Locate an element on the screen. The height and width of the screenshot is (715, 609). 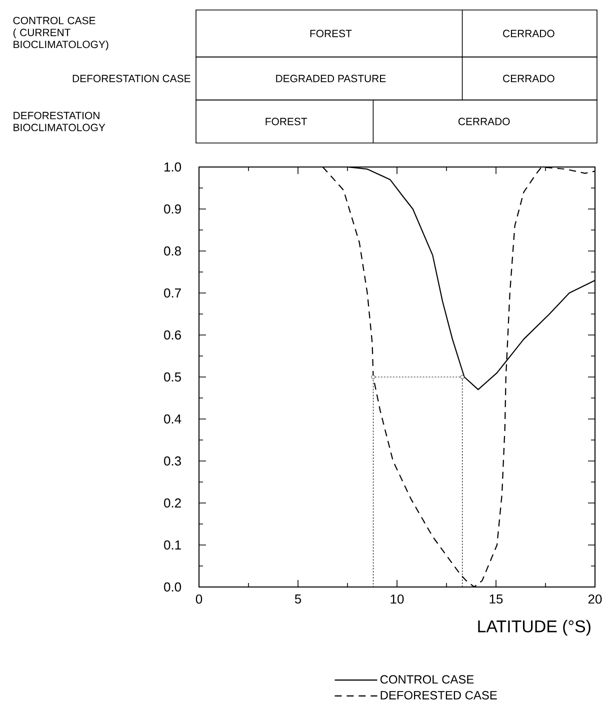
text: DEFORESTATION CASE is located at coordinates (131, 78).